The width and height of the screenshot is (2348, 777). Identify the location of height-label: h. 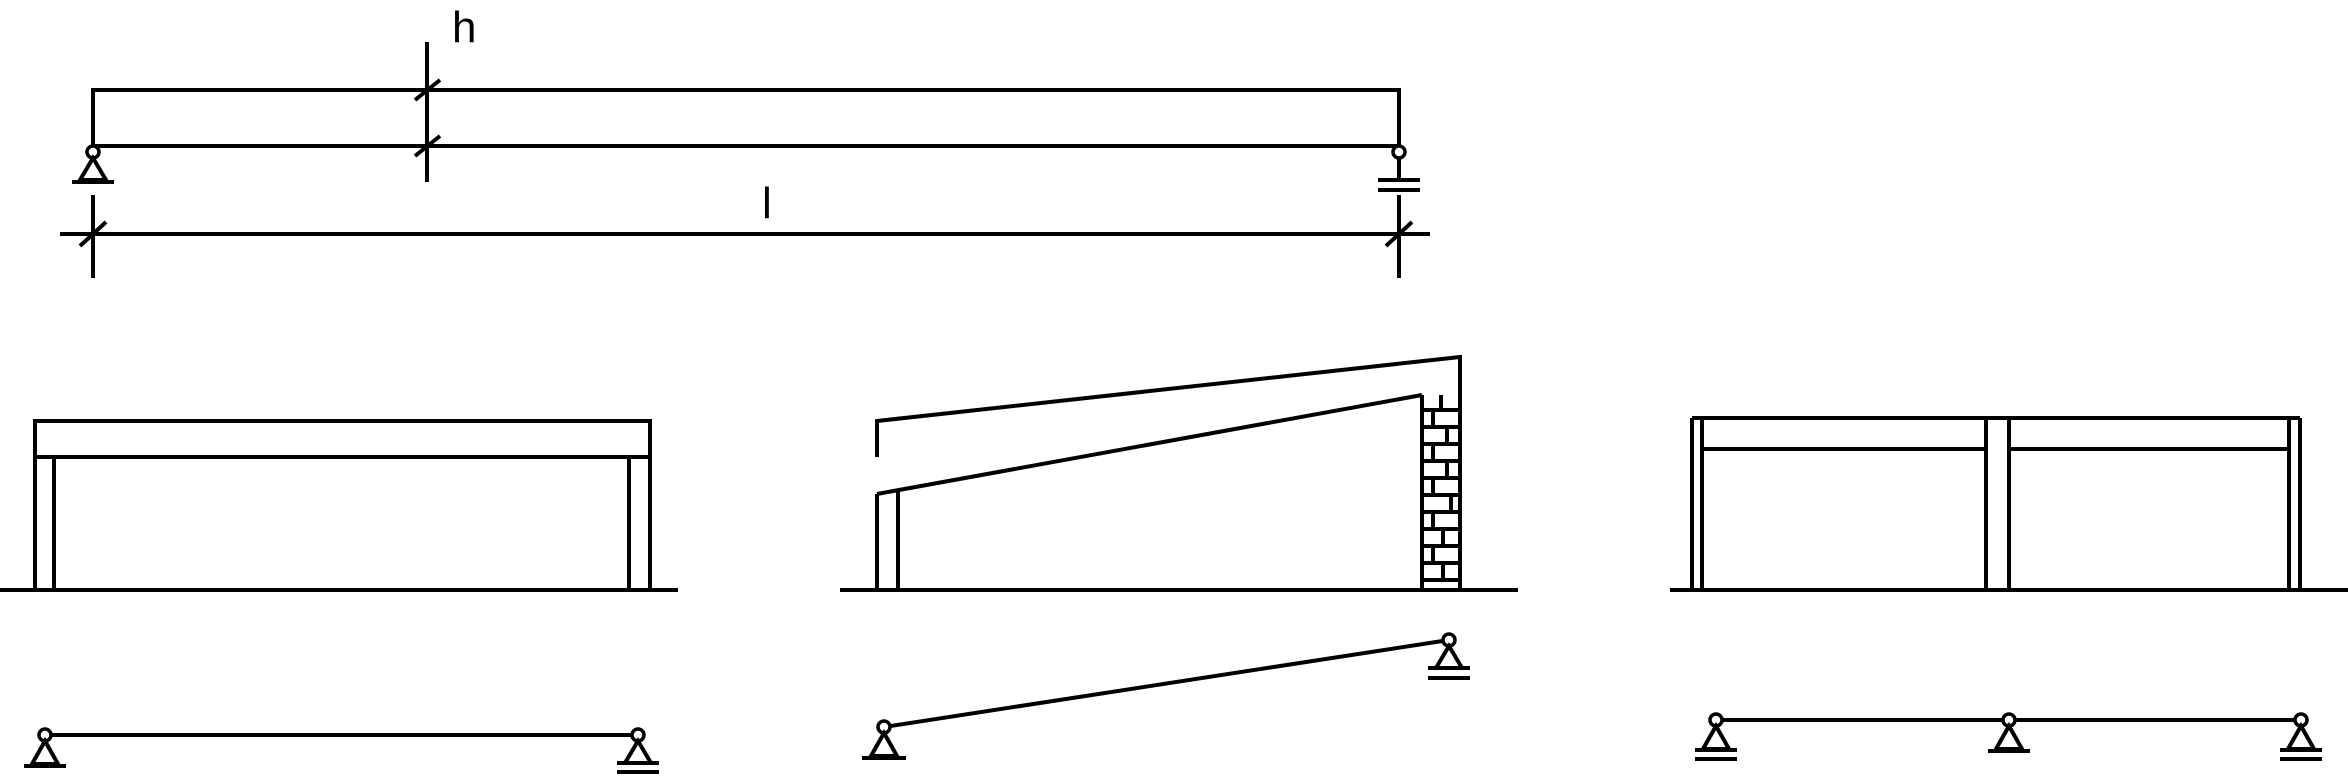
(464, 27).